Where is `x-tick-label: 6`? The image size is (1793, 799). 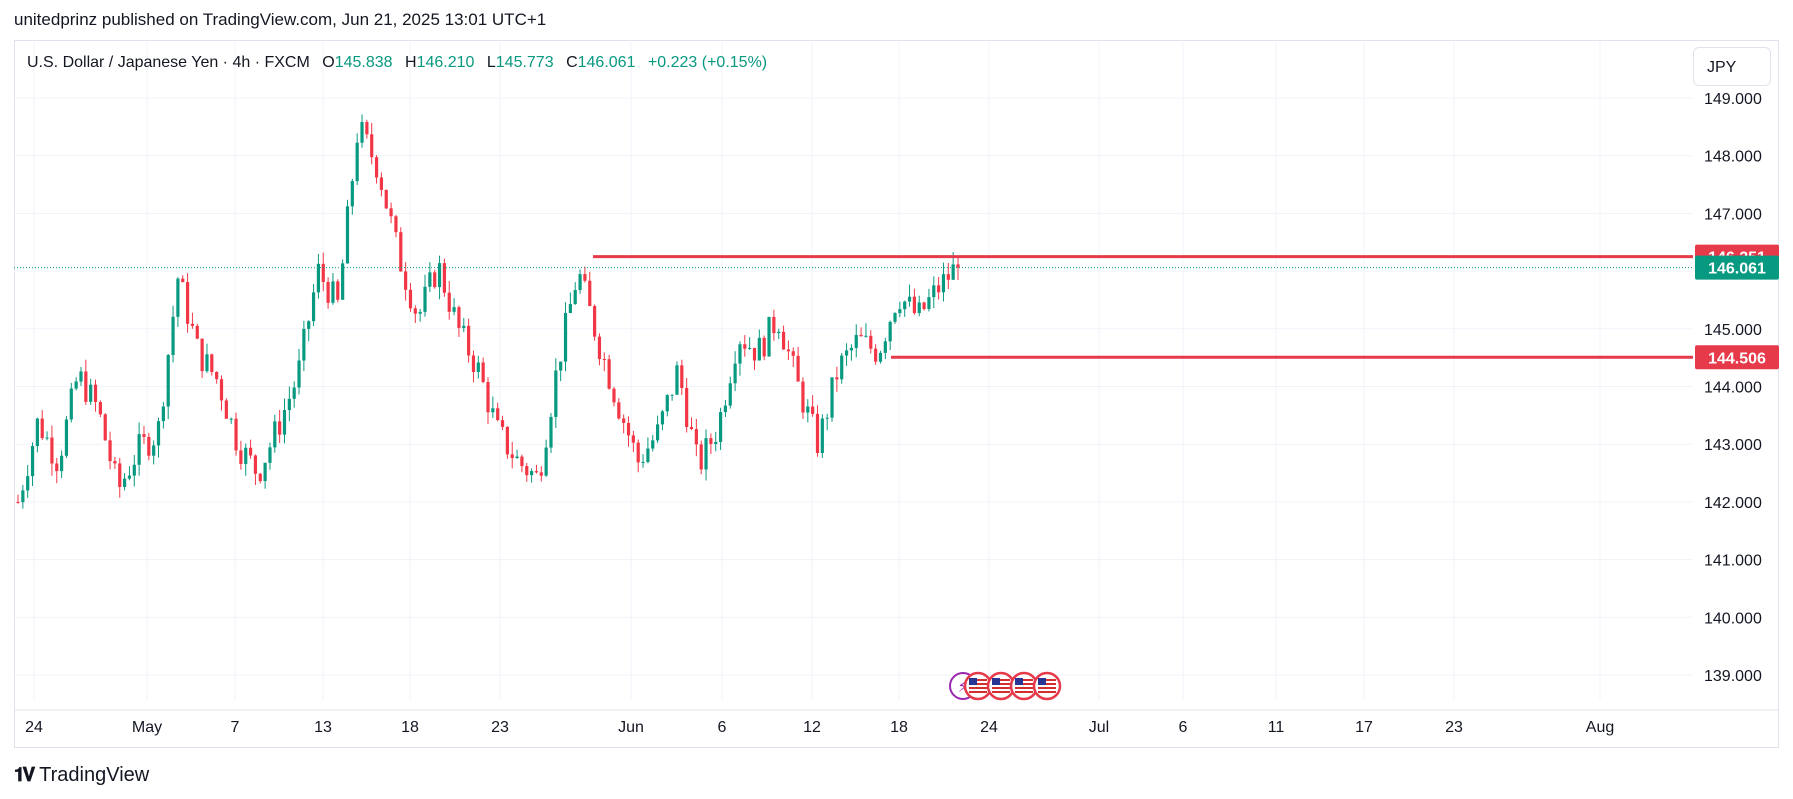 x-tick-label: 6 is located at coordinates (1183, 727).